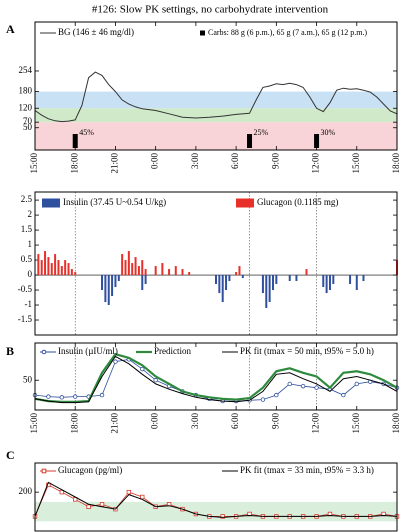  Describe the element at coordinates (26, 91) in the screenshot. I see `y-tick-label: 180` at that location.